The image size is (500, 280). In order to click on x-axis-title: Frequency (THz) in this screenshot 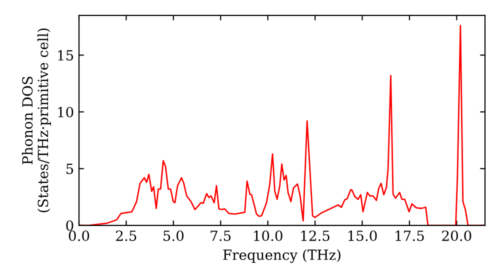, I will do `click(281, 256)`.